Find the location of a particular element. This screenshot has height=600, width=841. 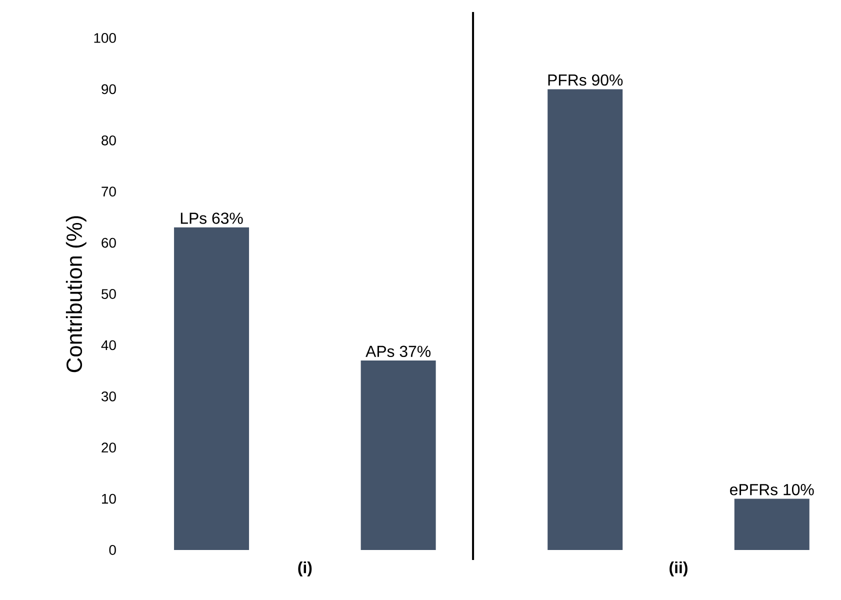

y-tick-label: 90 is located at coordinates (109, 89).